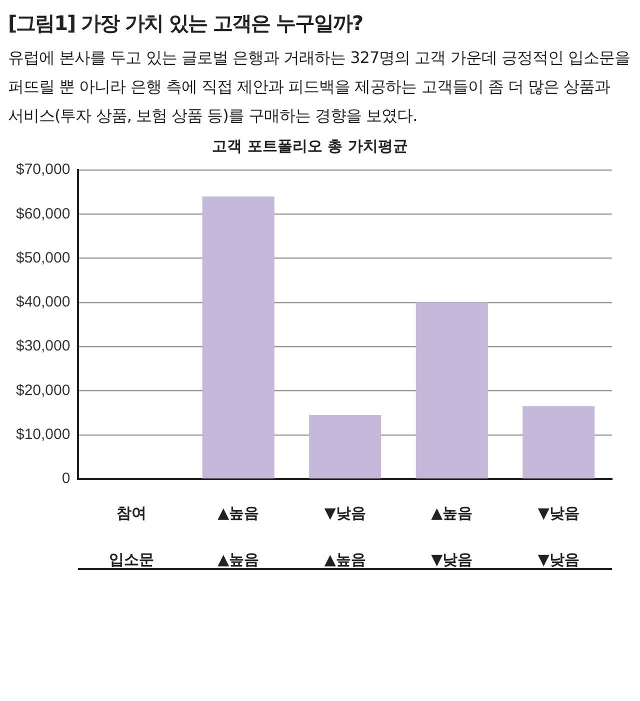 The height and width of the screenshot is (701, 640). What do you see at coordinates (345, 536) in the screenshot?
I see `category-label: ▼낮음 ▲높음` at bounding box center [345, 536].